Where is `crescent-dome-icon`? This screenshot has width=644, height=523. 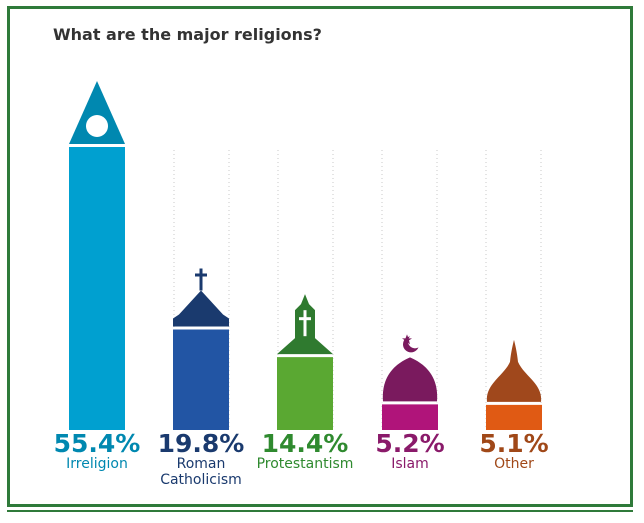 crescent-dome-icon is located at coordinates (410, 368).